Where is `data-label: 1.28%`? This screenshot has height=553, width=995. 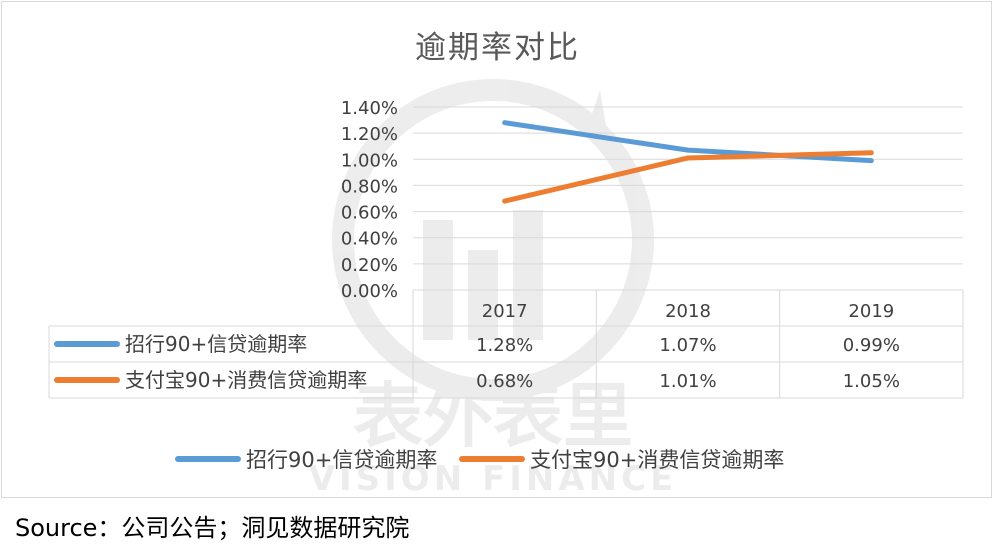
data-label: 1.28% is located at coordinates (504, 345).